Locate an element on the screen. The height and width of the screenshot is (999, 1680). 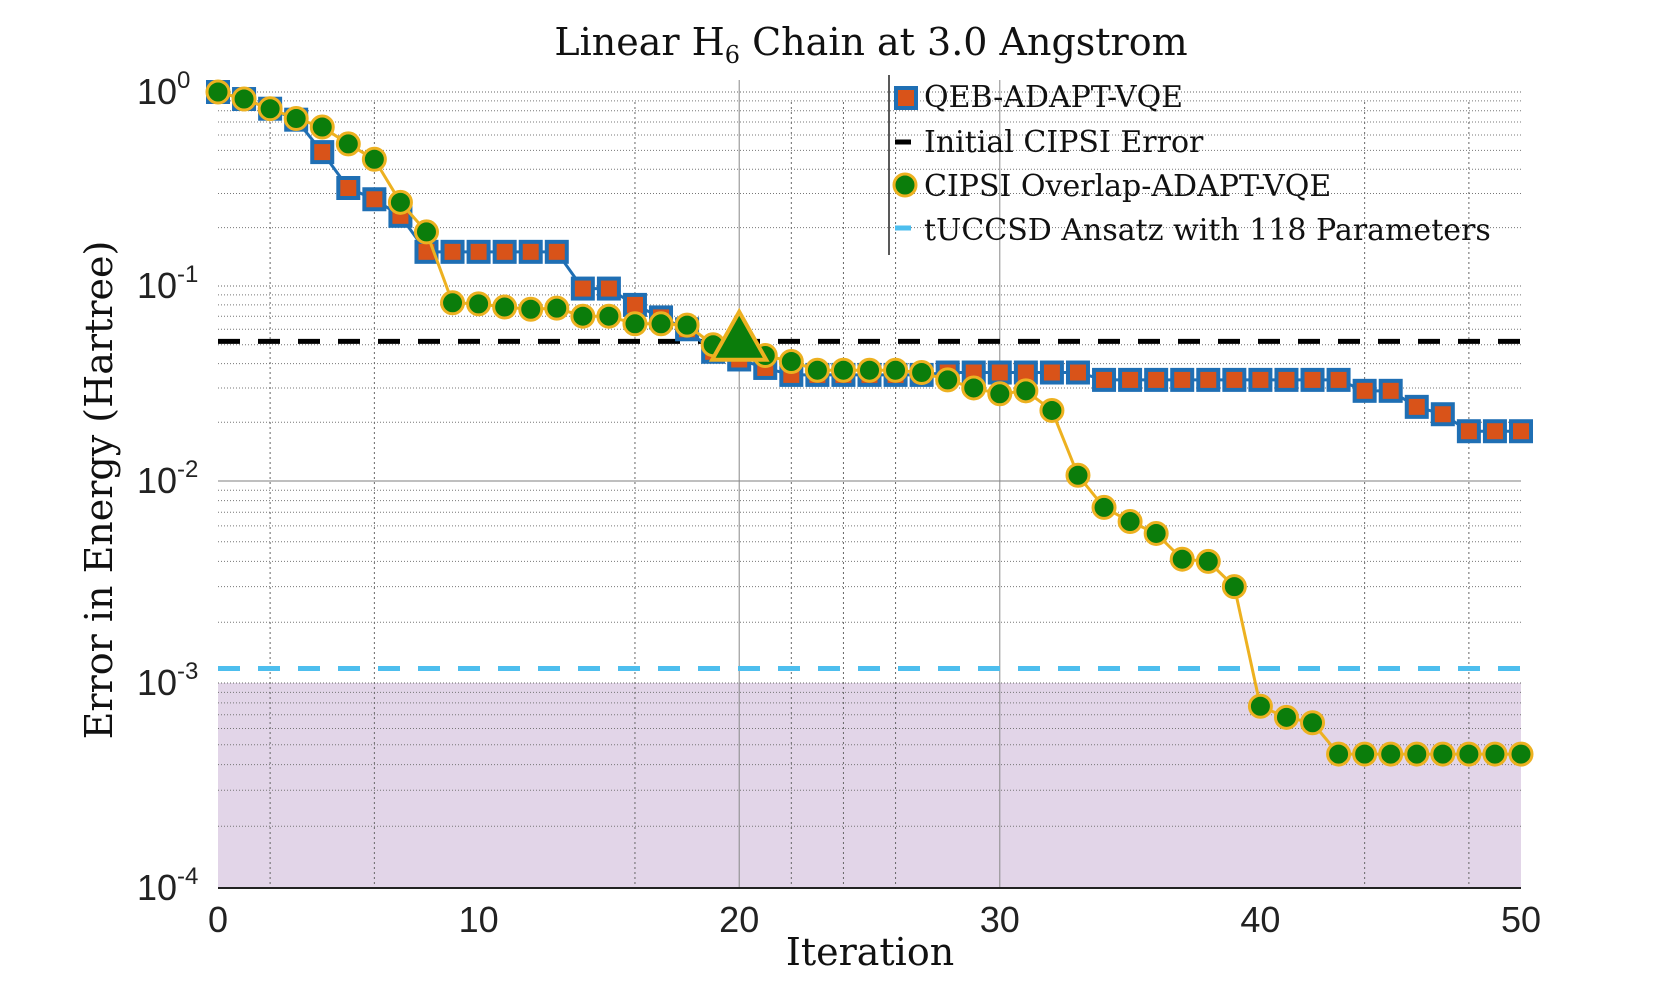
y-tick-exponent: 0 is located at coordinates (183, 80).